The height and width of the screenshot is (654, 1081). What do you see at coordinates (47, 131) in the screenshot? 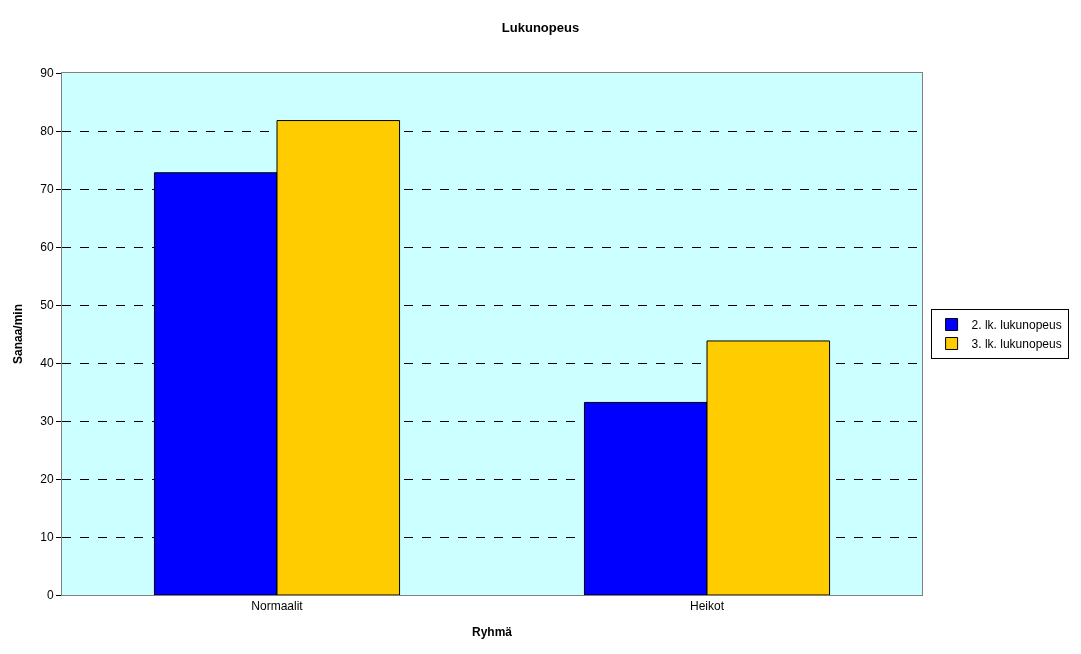
I see `y-tick-label: 80` at bounding box center [47, 131].